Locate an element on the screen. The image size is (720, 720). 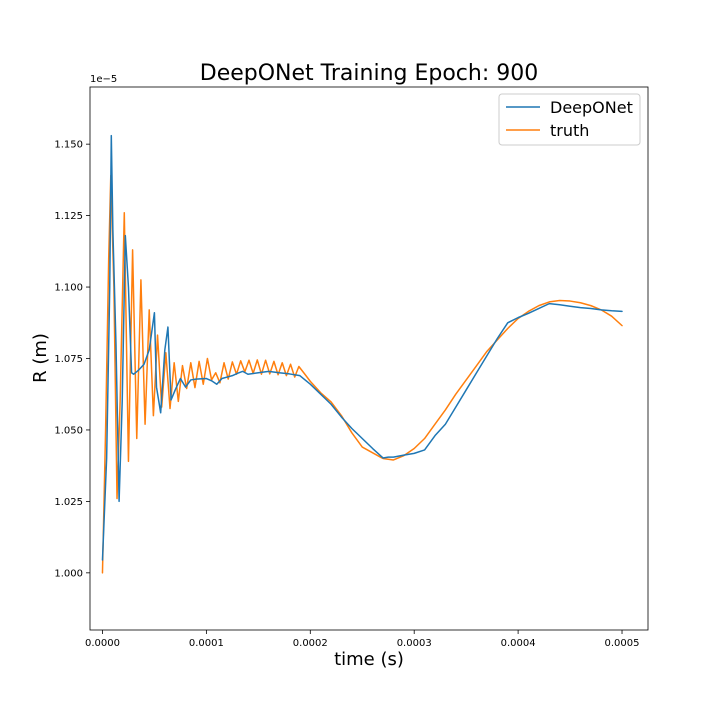
x-tick-label: 0.0004 is located at coordinates (518, 643).